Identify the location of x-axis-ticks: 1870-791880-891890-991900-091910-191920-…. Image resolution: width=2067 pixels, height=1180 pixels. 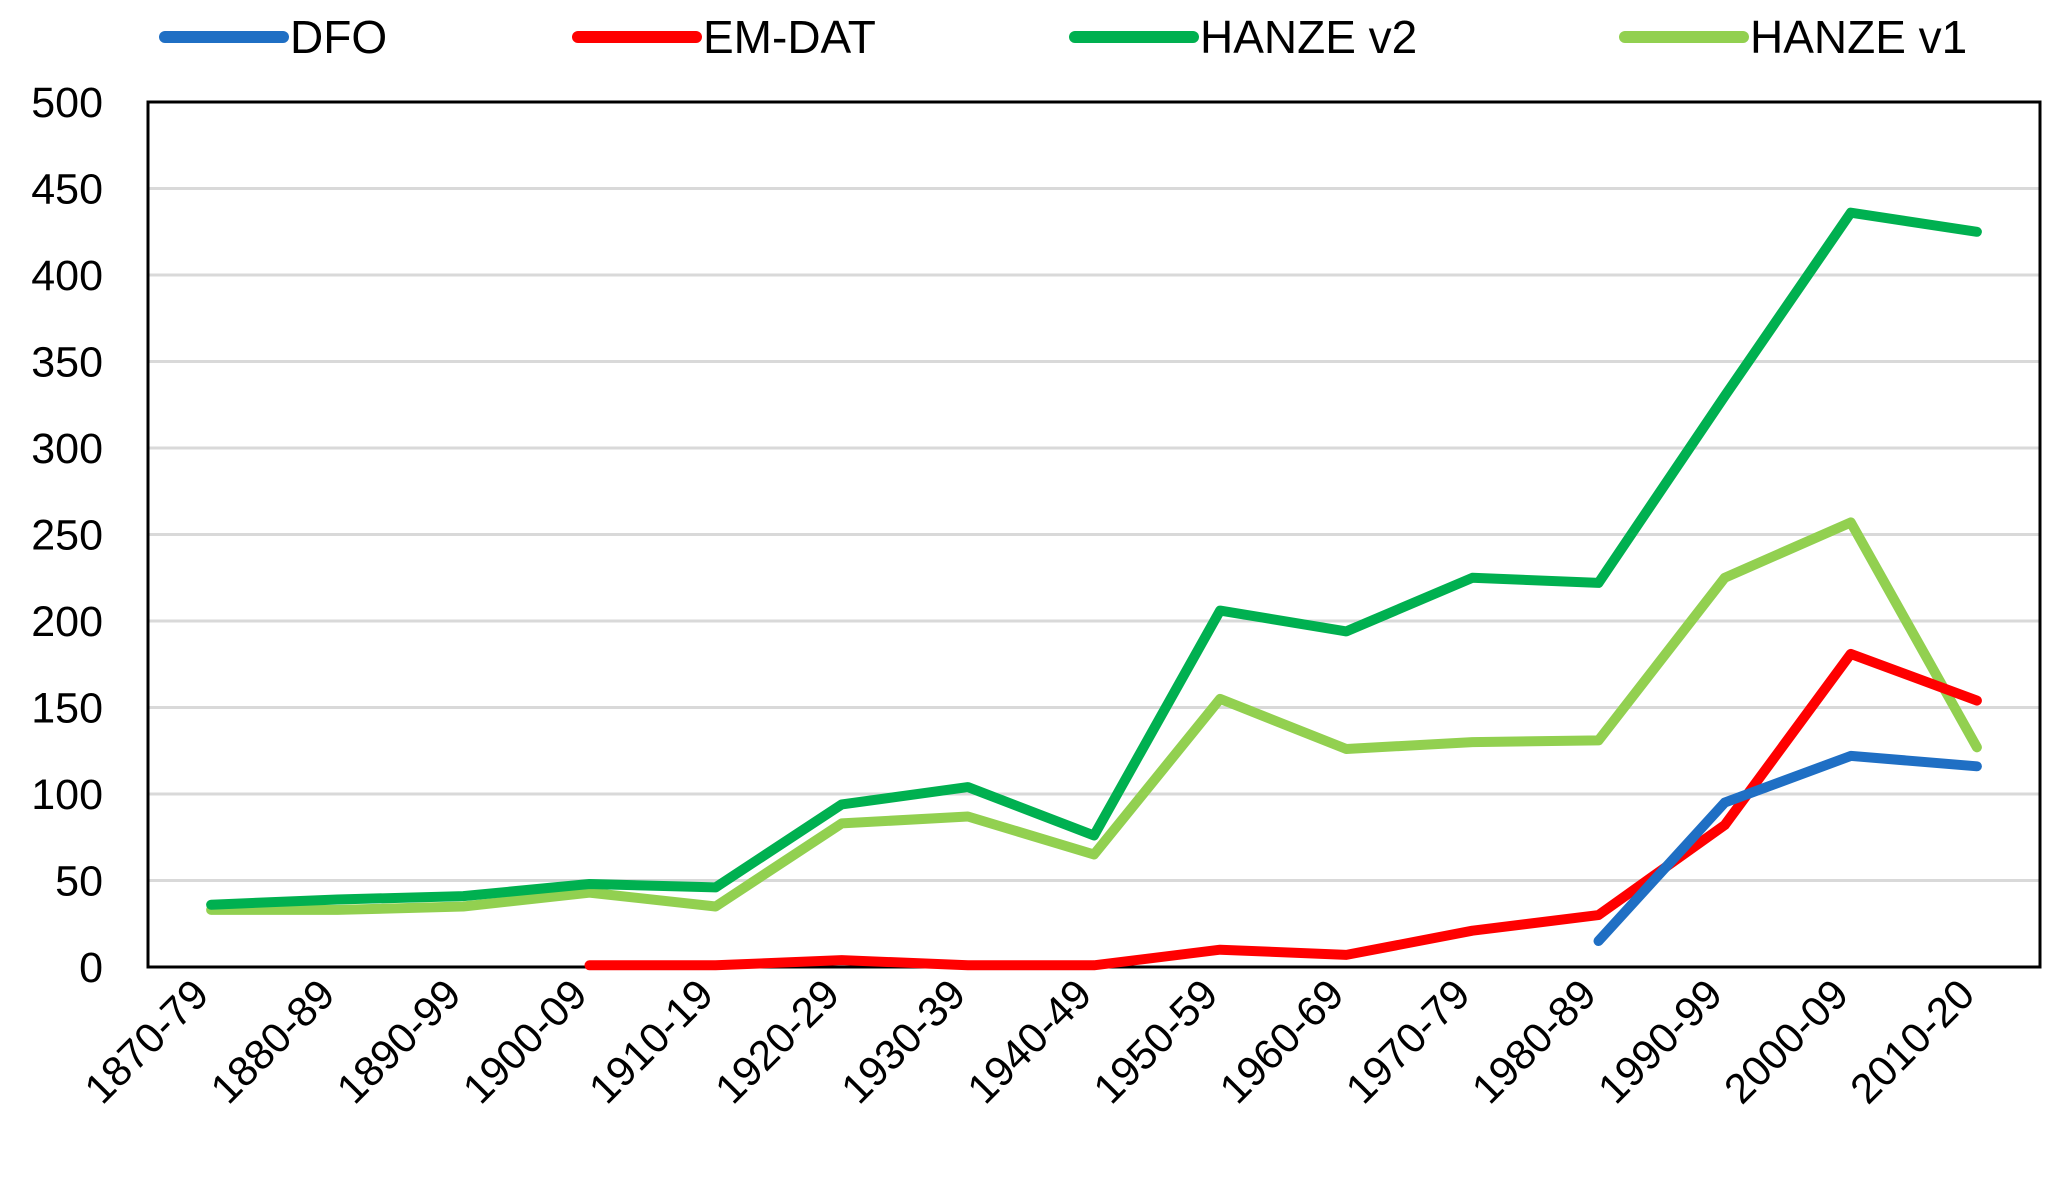
(1029, 1041).